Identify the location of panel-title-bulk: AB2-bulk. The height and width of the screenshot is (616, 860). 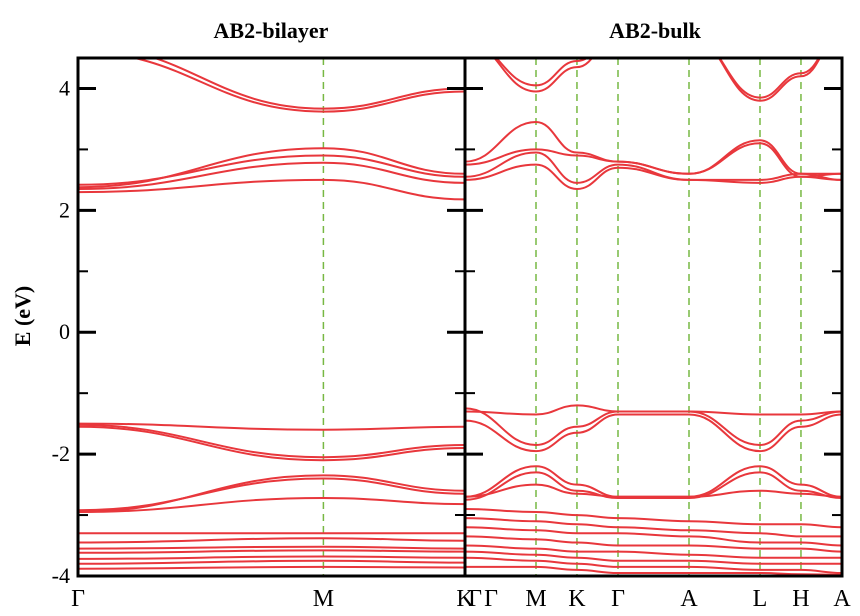
(655, 30).